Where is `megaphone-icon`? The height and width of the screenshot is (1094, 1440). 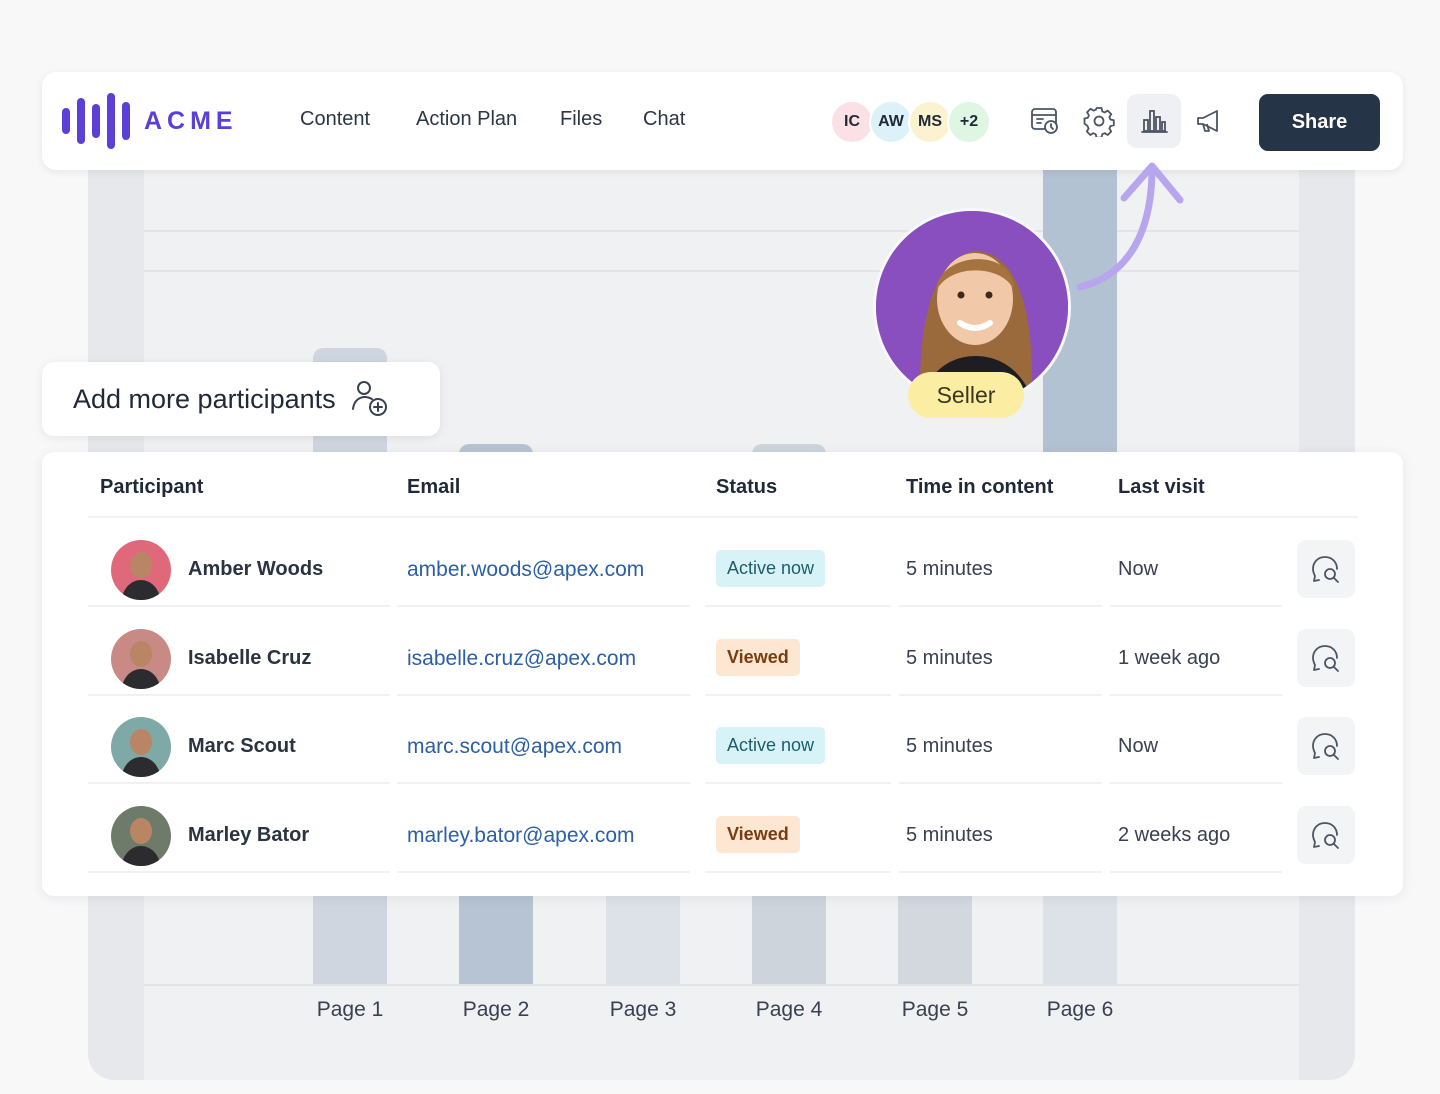
megaphone-icon is located at coordinates (1207, 121).